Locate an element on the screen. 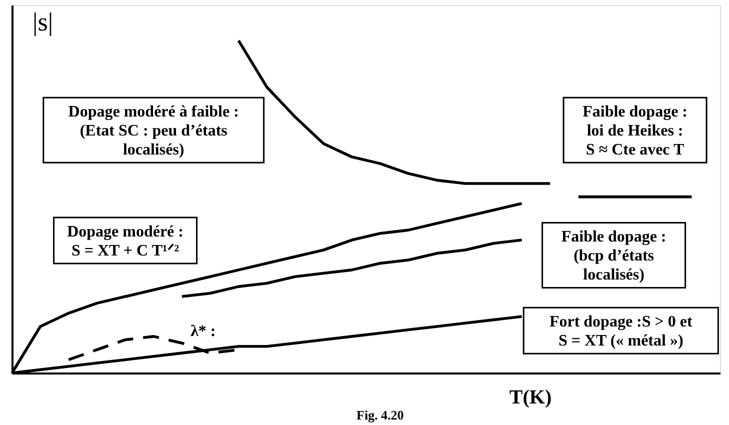  annotation: Dopage modéré à faible : (Etat SC : peu d’états localisés) is located at coordinates (153, 131).